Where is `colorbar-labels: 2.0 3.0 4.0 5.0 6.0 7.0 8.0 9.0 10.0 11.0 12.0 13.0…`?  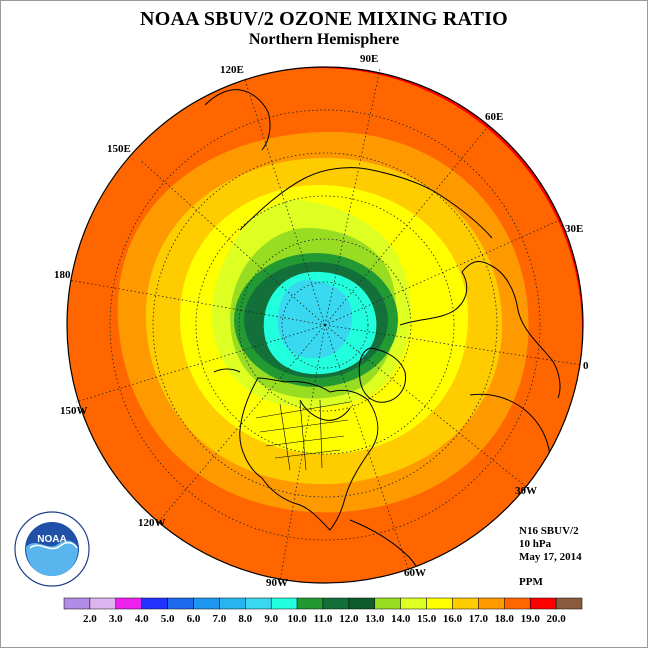
colorbar-labels: 2.0 3.0 4.0 5.0 6.0 7.0 8.0 9.0 10.0 11.0 12.0 13.0… is located at coordinates (324, 619).